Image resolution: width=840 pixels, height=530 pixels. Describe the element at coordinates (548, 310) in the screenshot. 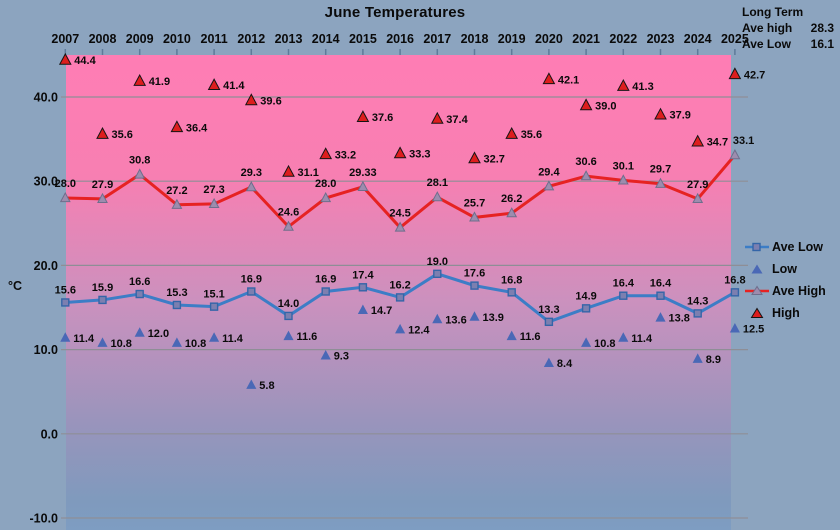

I see `ave-low-label: 13.3` at that location.